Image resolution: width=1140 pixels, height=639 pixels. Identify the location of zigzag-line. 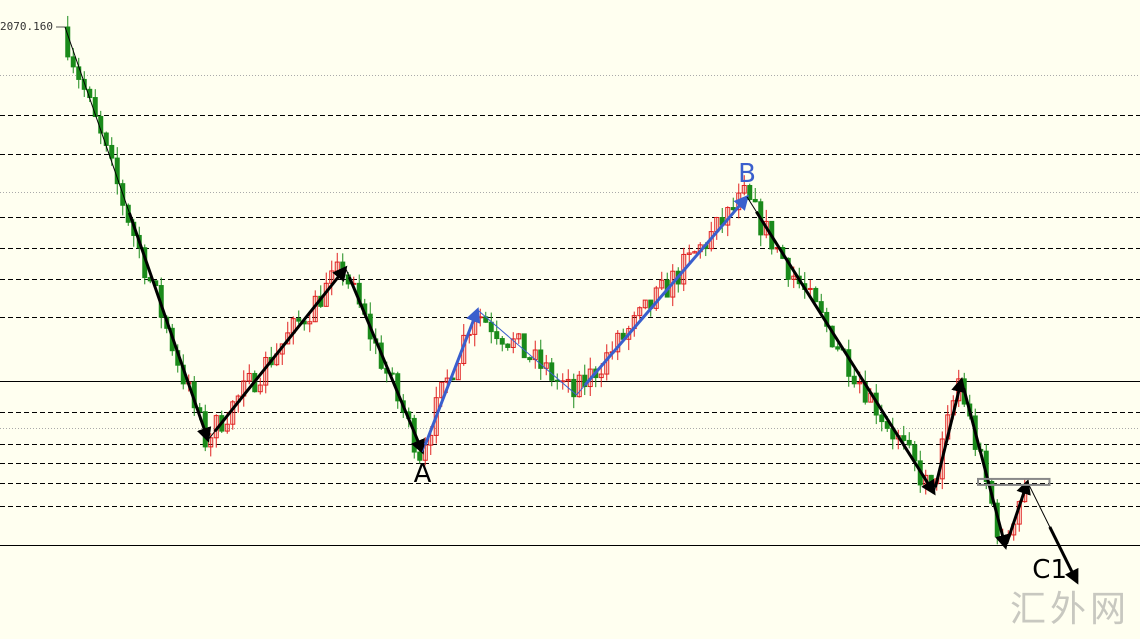
(527, 352).